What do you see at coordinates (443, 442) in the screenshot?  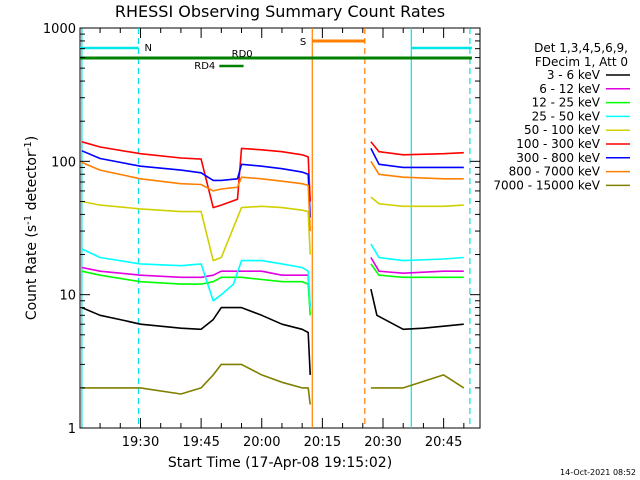 I see `x-tick-label: 20:45` at bounding box center [443, 442].